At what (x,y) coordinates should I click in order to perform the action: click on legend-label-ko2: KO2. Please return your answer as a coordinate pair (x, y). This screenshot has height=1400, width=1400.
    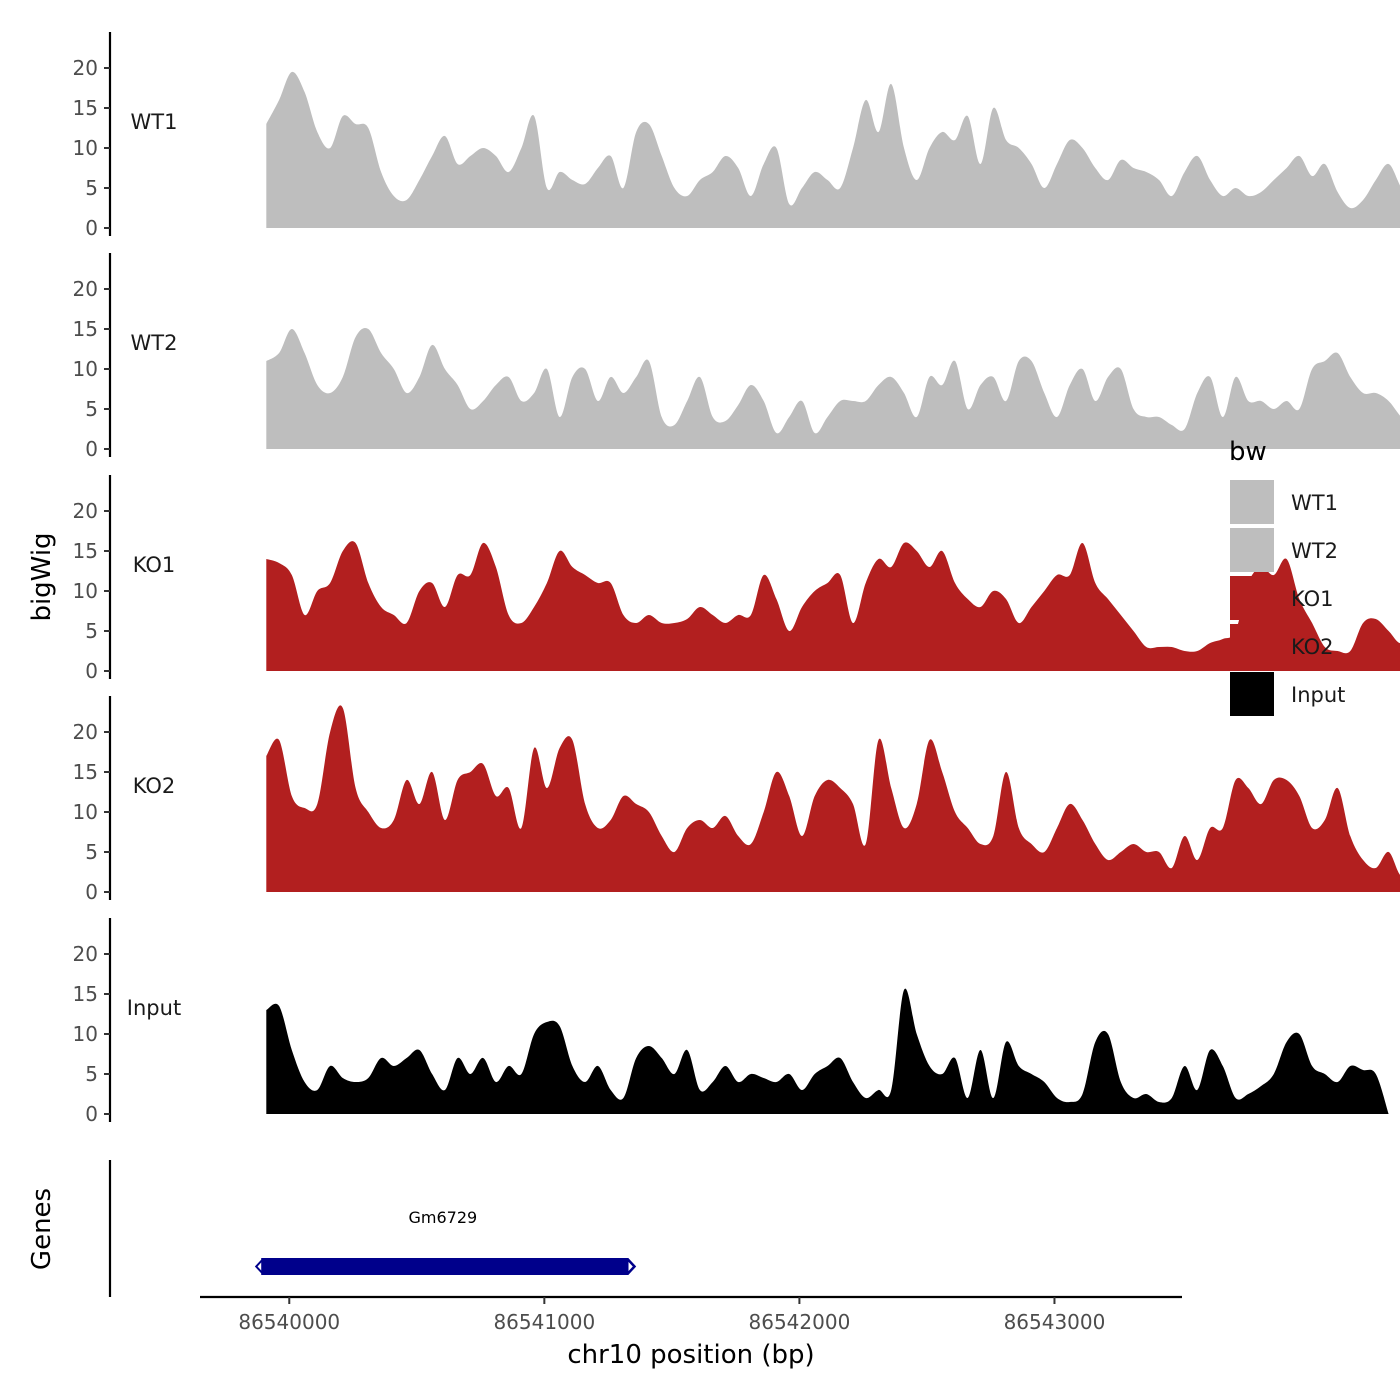
    Looking at the image, I should click on (1312, 647).